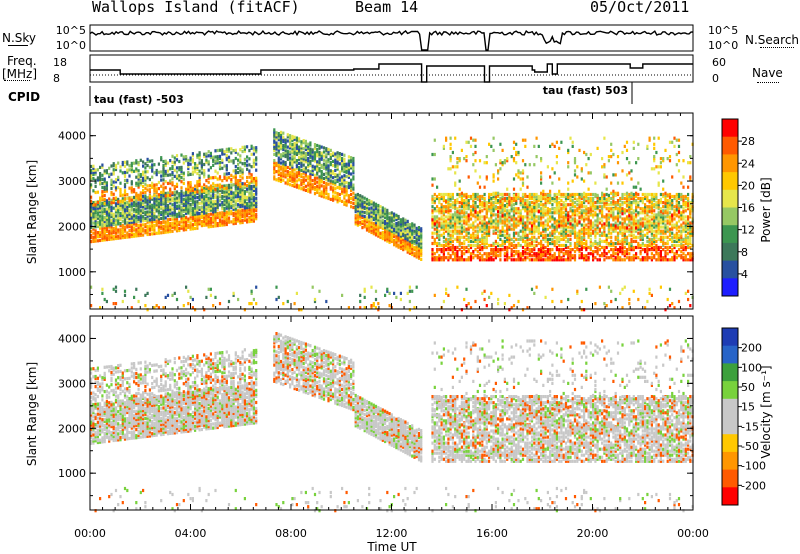 The image size is (800, 554). Describe the element at coordinates (723, 45) in the screenshot. I see `nsearch-tick-low: 10^0` at that location.